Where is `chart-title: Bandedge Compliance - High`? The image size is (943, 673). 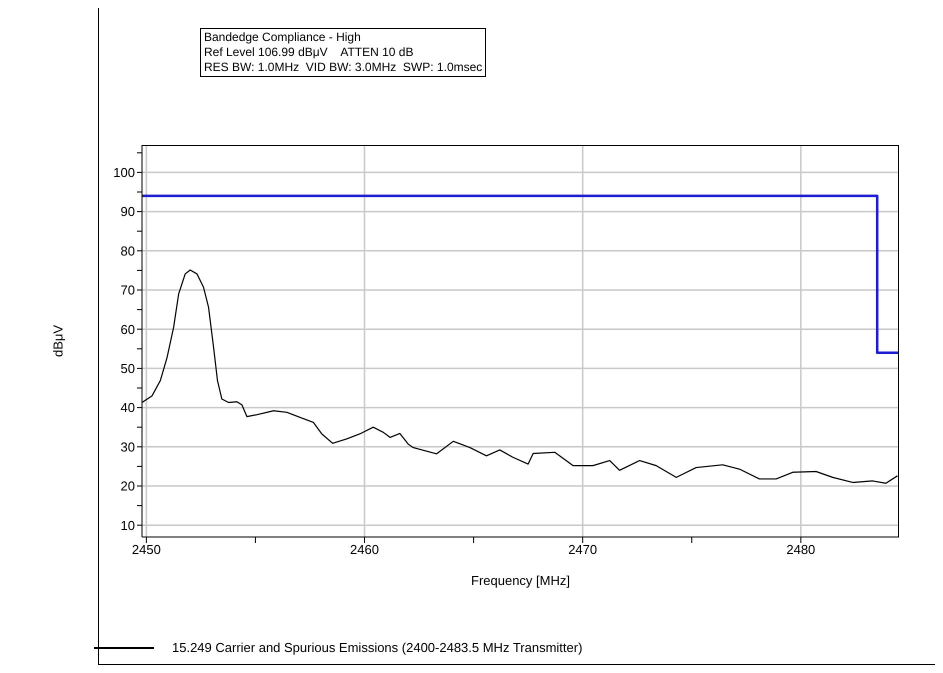
chart-title: Bandedge Compliance - High is located at coordinates (283, 37).